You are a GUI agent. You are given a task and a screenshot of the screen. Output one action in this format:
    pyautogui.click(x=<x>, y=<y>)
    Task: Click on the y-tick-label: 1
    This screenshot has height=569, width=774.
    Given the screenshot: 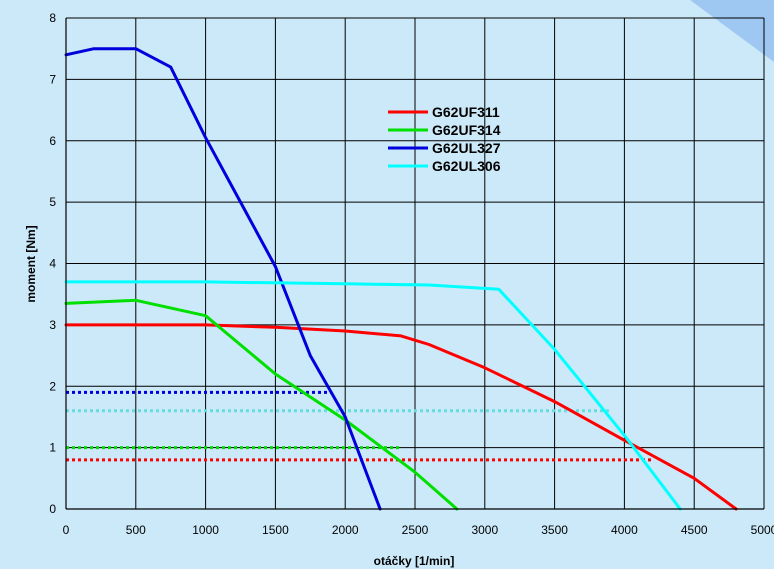 What is the action you would take?
    pyautogui.click(x=52, y=448)
    